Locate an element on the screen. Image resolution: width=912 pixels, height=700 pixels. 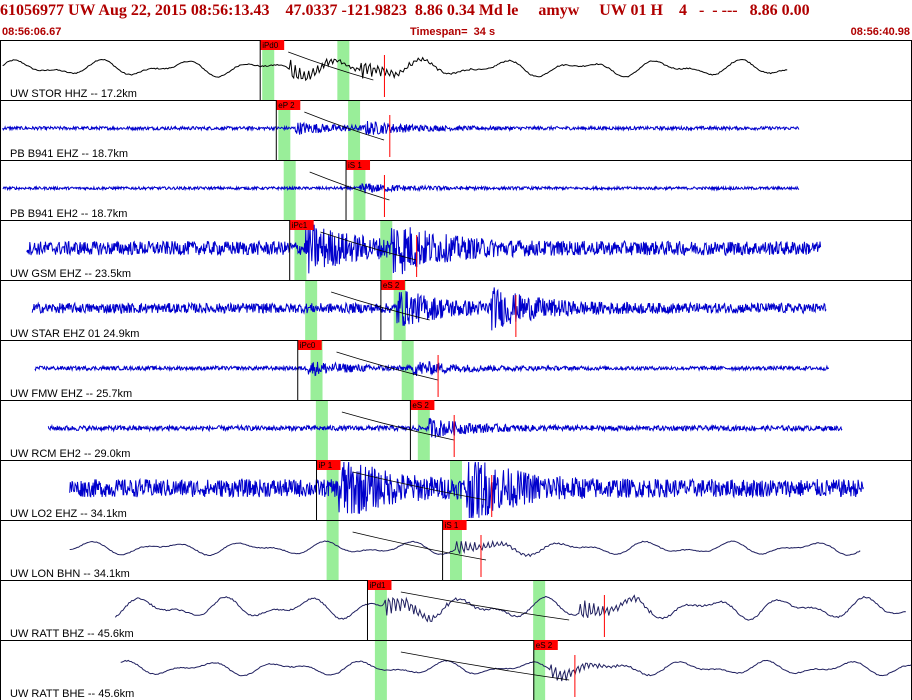
trace-panel: iS 1 PB B941 EH2 -- 18.7km is located at coordinates (456, 190).